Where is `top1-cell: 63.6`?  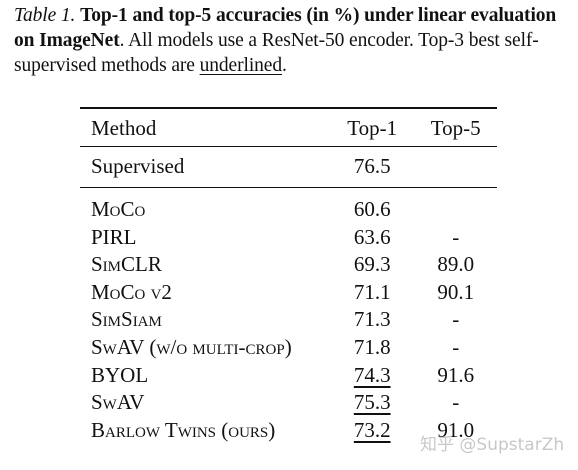
top1-cell: 63.6 is located at coordinates (372, 236).